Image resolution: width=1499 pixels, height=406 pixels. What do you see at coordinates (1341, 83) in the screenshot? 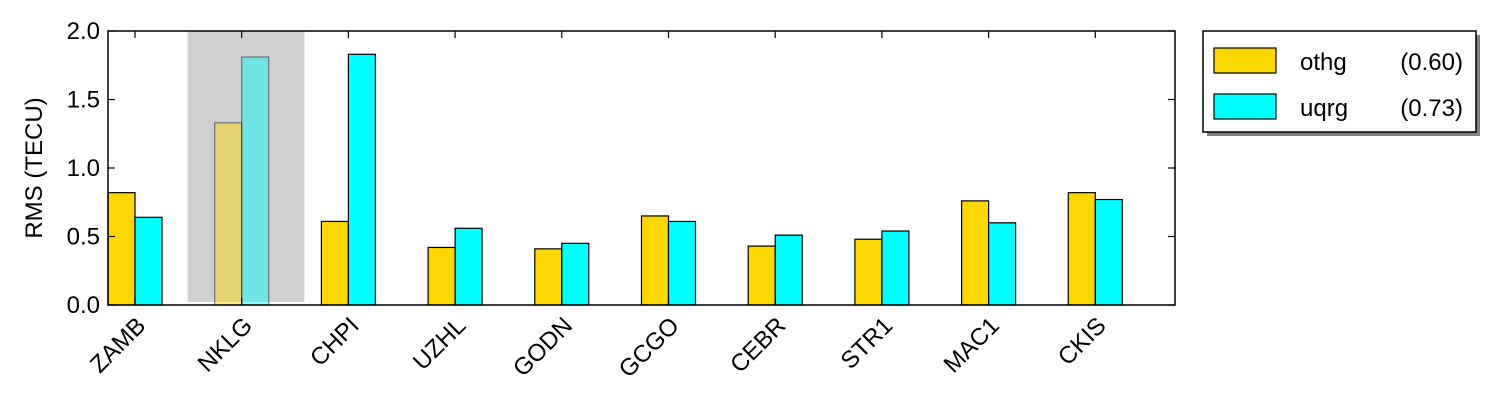
I see `legend: othg (0.60) uqrg (0.73)` at bounding box center [1341, 83].